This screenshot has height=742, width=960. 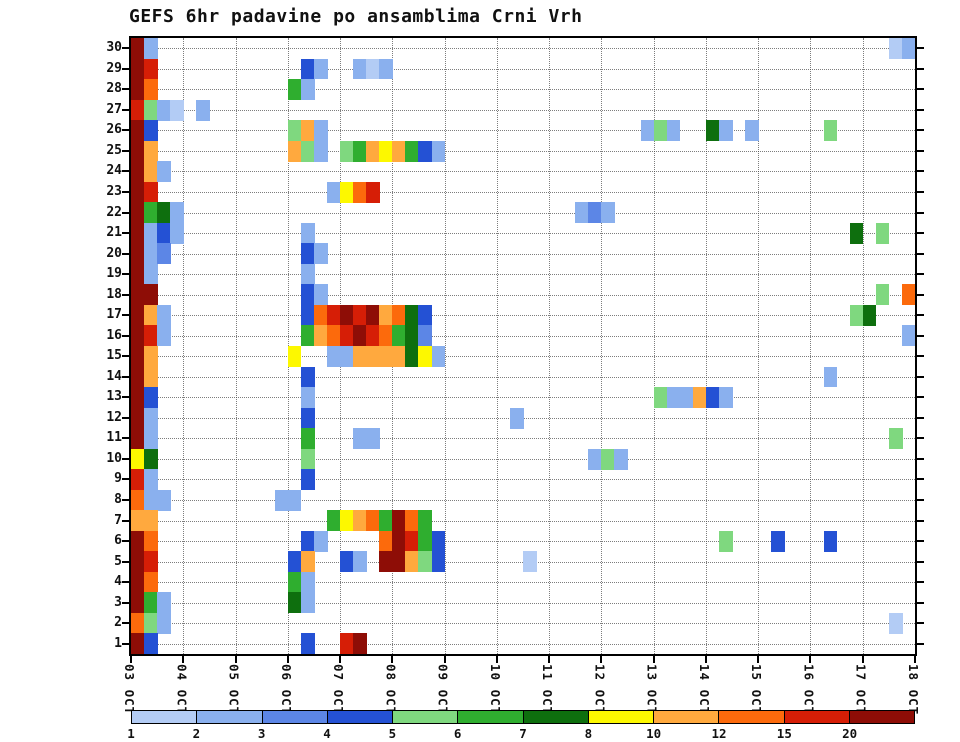 What do you see at coordinates (118, 602) in the screenshot?
I see `y-tick-label: 3` at bounding box center [118, 602].